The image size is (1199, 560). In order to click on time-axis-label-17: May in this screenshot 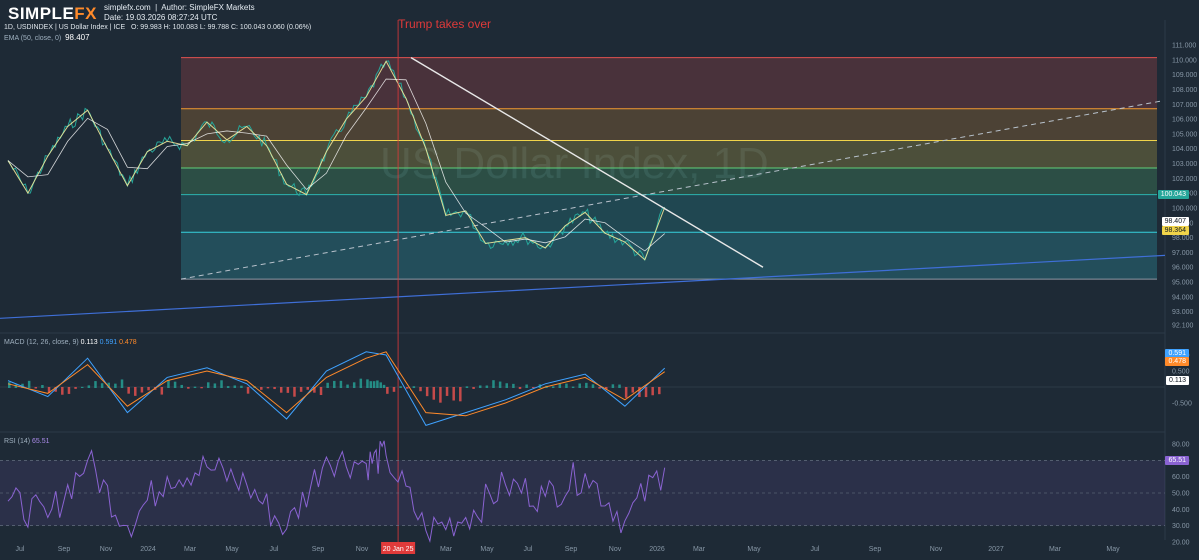, I will do `click(754, 549)`.